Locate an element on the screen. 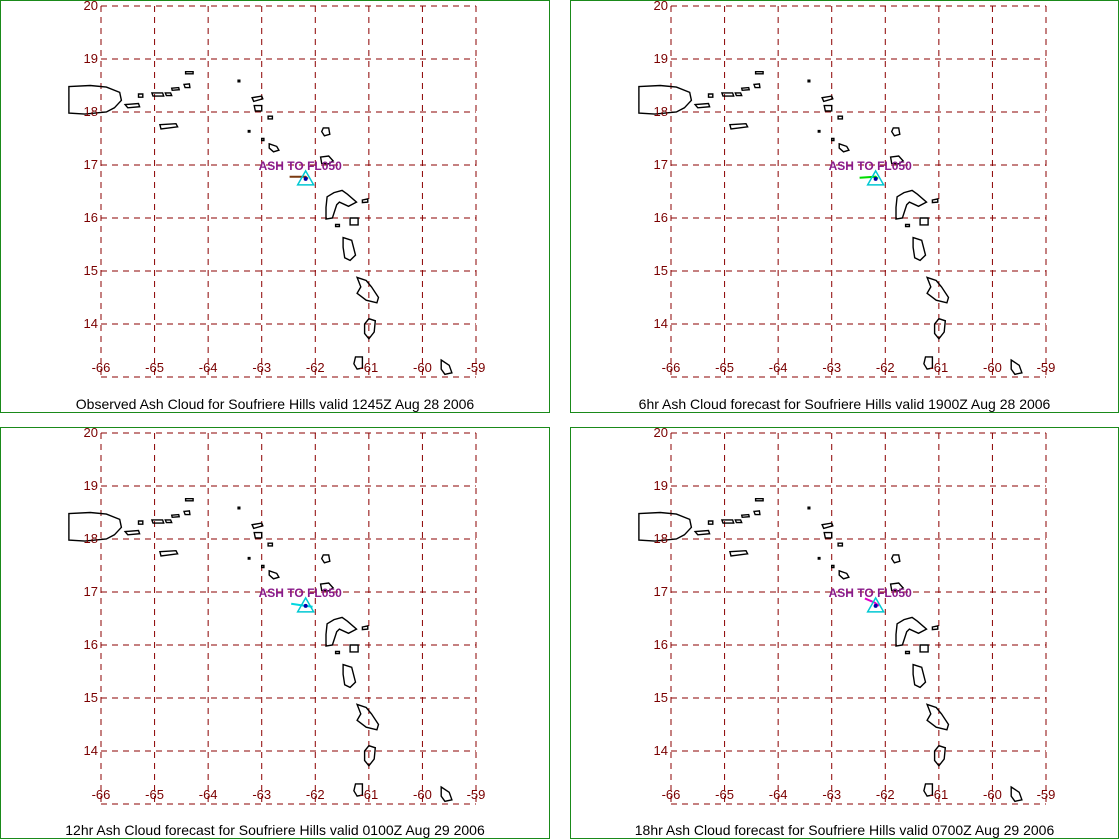 This screenshot has width=1119, height=839. lat-tick-label: 17 is located at coordinates (661, 164).